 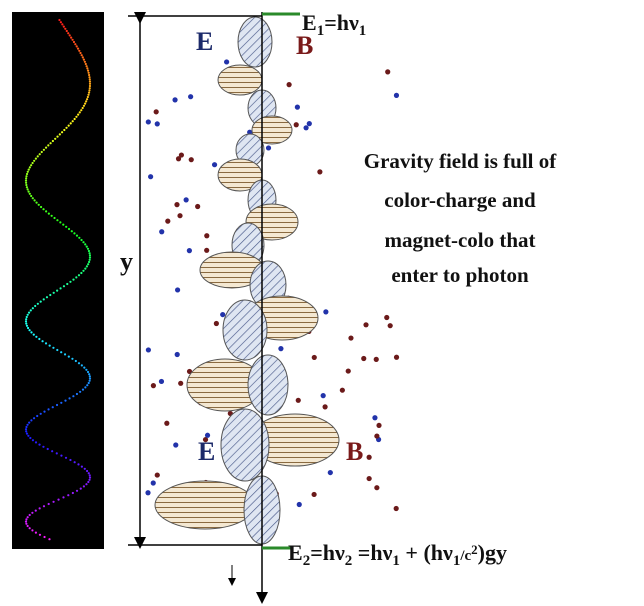 What do you see at coordinates (206, 451) in the screenshot?
I see `e-label: E` at bounding box center [206, 451].